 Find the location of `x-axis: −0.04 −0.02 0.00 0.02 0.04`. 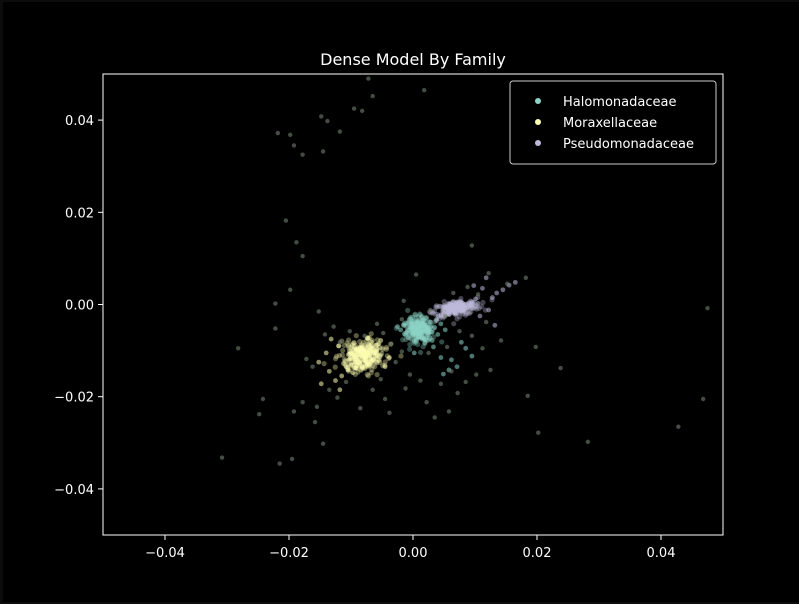

x-axis: −0.04 −0.02 0.00 0.02 0.04 is located at coordinates (410, 548).